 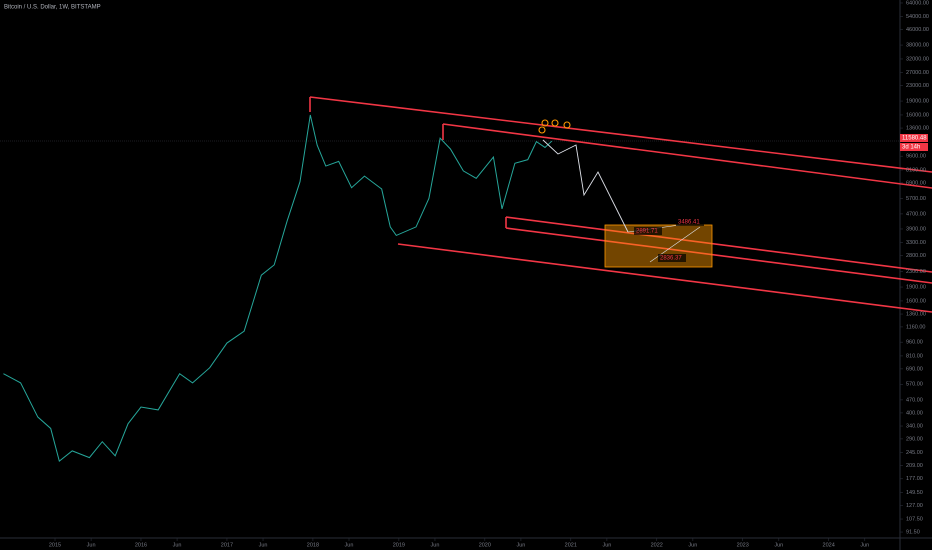 I want to click on y-tick-label: 13600.00, so click(x=917, y=129).